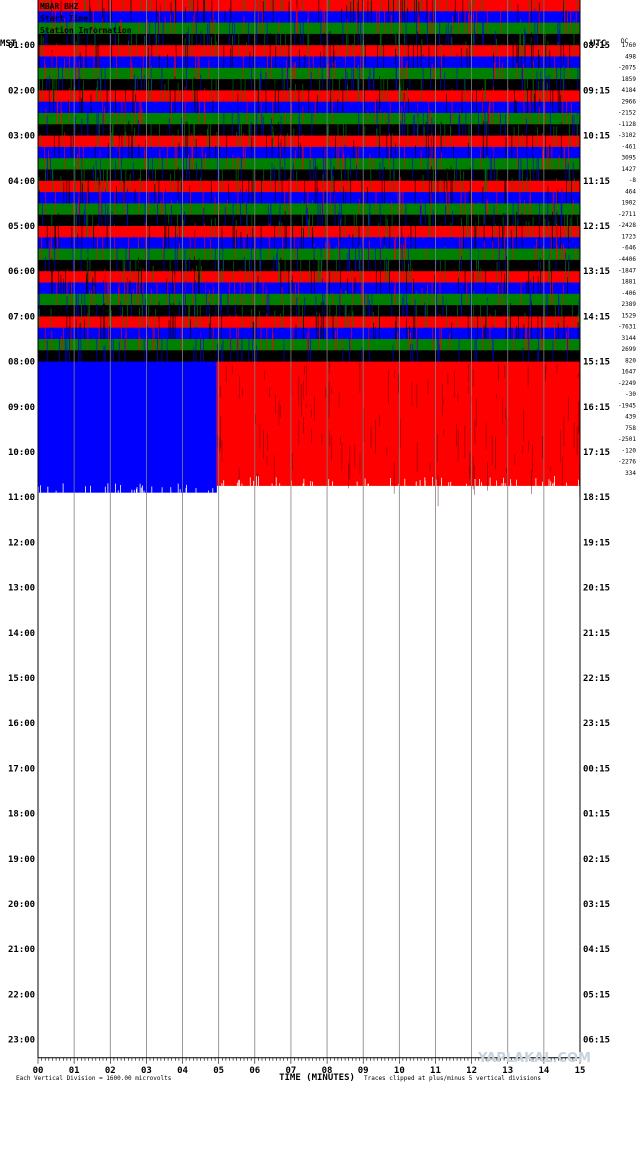 The width and height of the screenshot is (640, 1156). What do you see at coordinates (596, 543) in the screenshot?
I see `right-hour-label: 19:15` at bounding box center [596, 543].